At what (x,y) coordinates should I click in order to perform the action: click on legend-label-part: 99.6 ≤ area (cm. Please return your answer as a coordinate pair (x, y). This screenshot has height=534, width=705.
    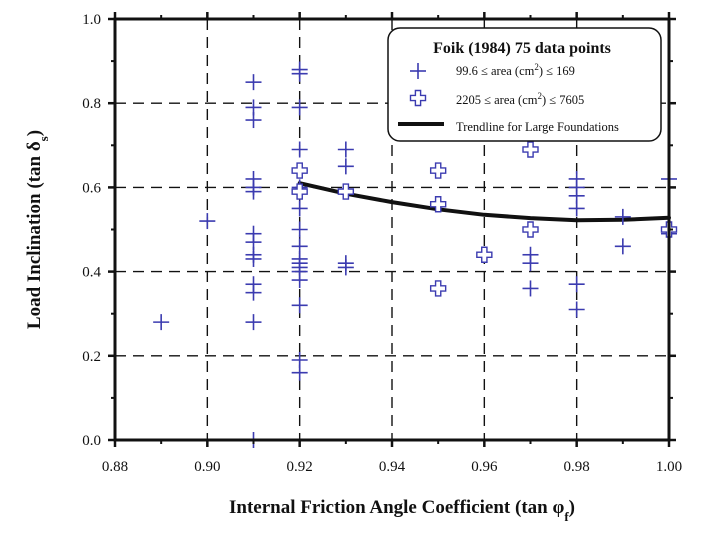
    Looking at the image, I should click on (495, 71).